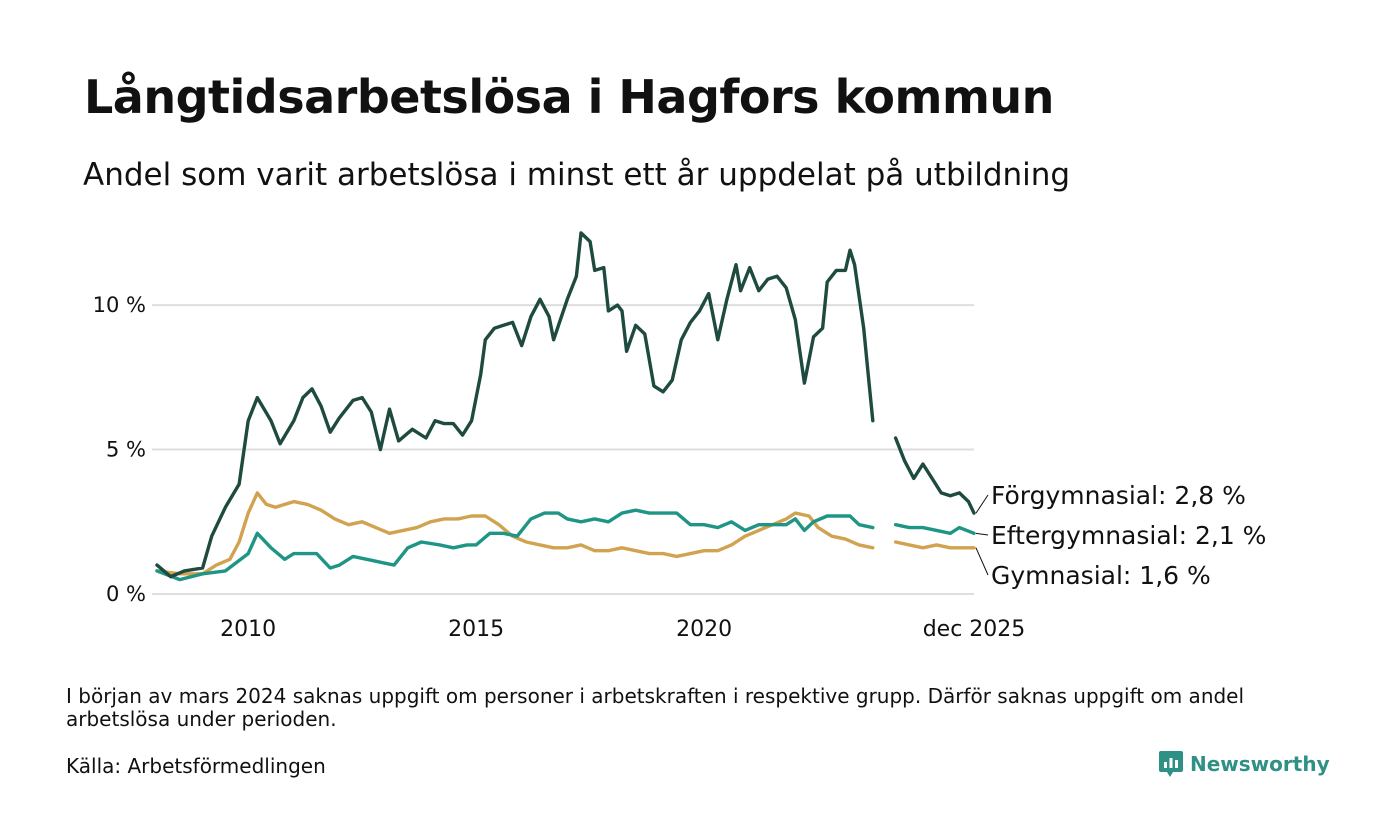 The width and height of the screenshot is (1400, 840). What do you see at coordinates (974, 629) in the screenshot?
I see `x-tick-label: dec 2025` at bounding box center [974, 629].